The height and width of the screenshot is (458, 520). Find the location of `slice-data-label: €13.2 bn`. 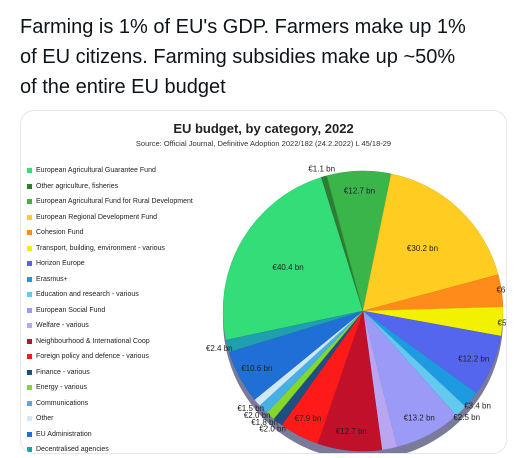

slice-data-label: €13.2 bn is located at coordinates (419, 417).